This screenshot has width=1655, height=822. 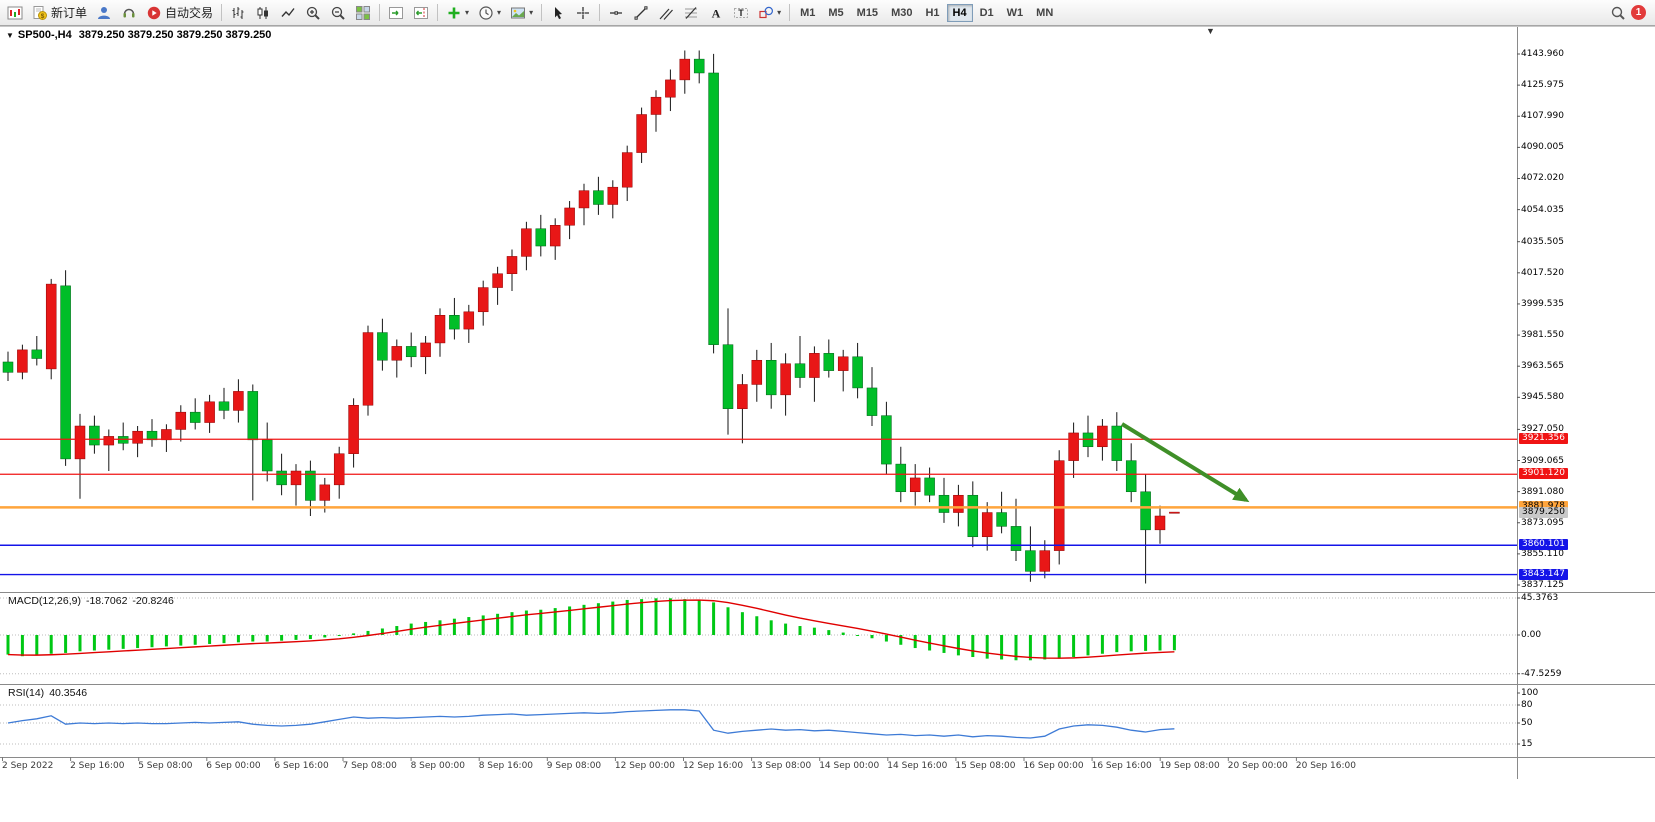 I want to click on macd-name: MACD(12,26,9), so click(x=44, y=601).